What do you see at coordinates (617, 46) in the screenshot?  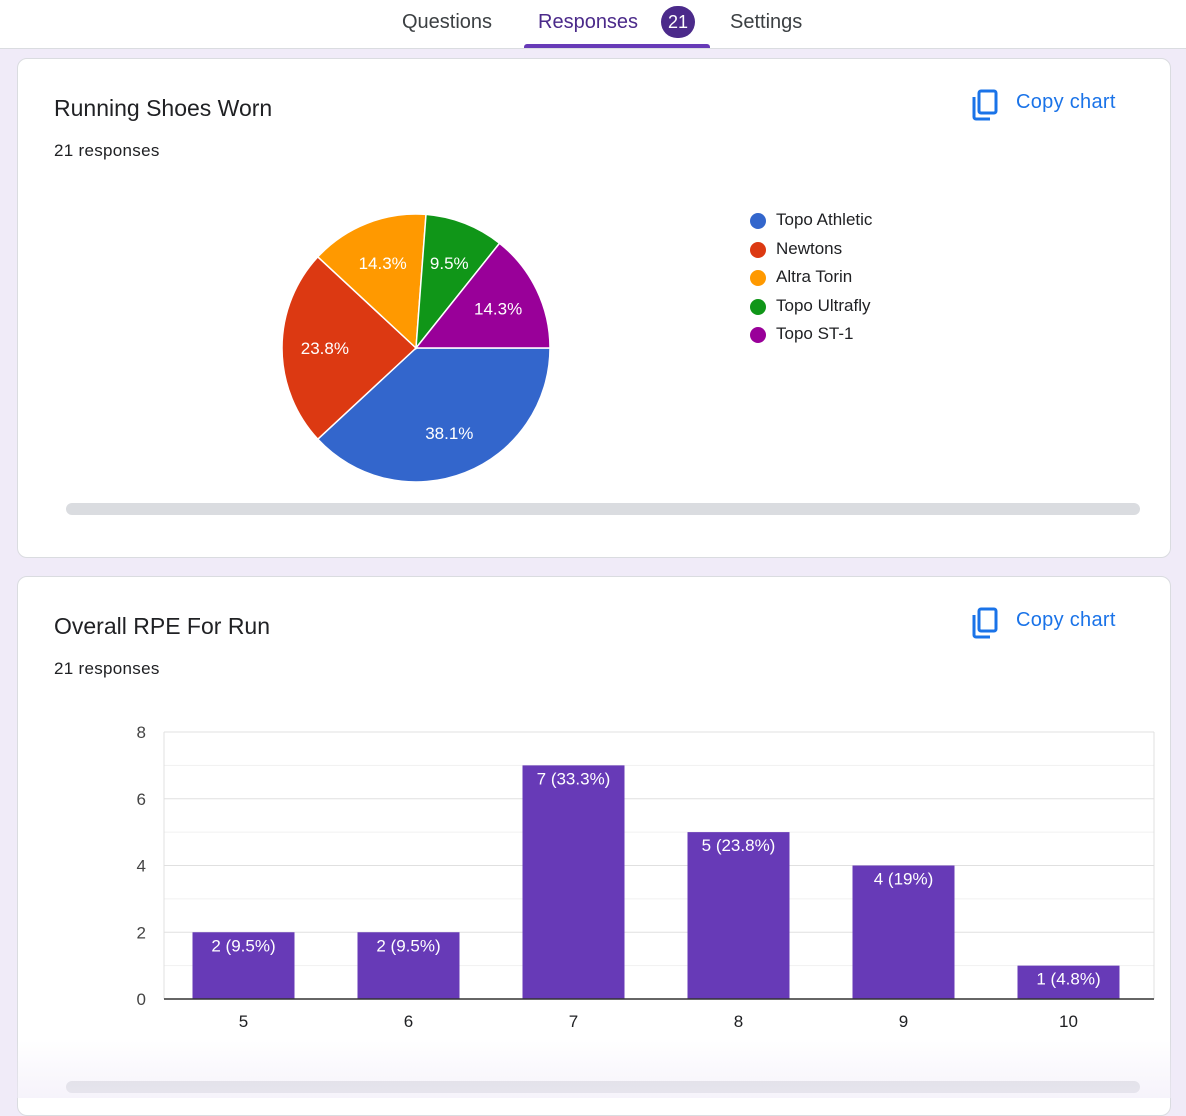 I see `active-tab-indicator` at bounding box center [617, 46].